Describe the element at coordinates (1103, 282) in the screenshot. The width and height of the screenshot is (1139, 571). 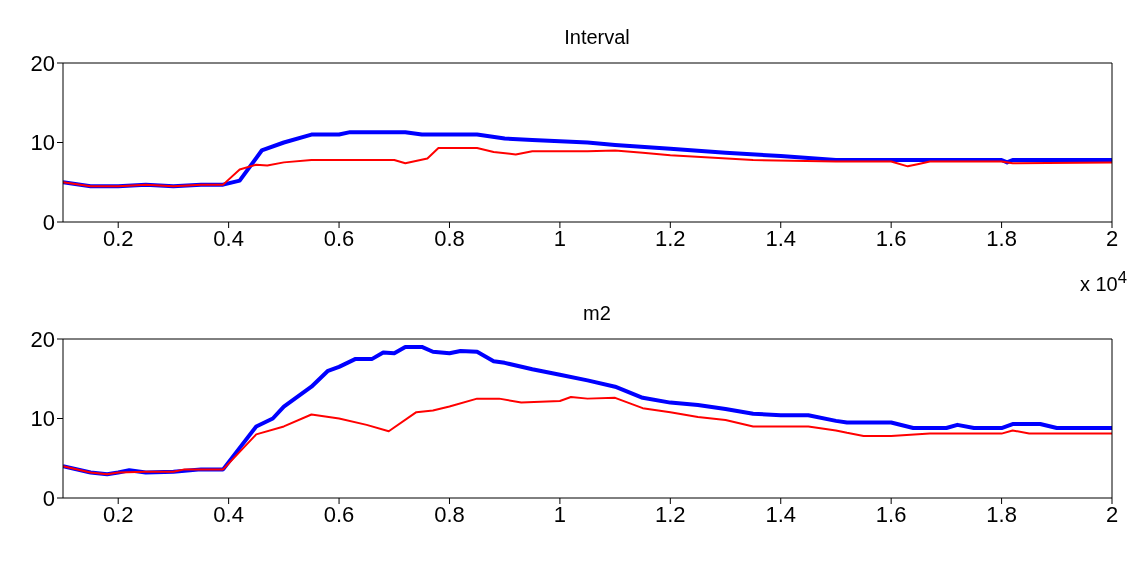
I see `text: x 10$^{4}$` at that location.